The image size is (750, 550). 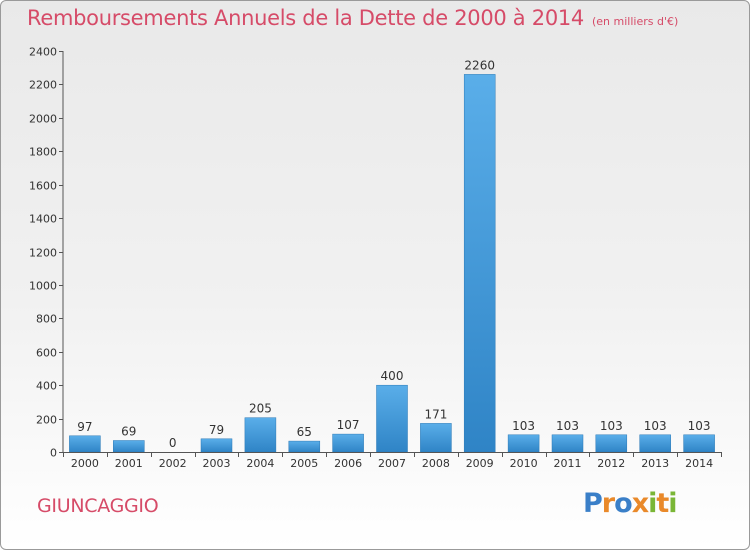 What do you see at coordinates (43, 186) in the screenshot?
I see `y-tick-label: 1600` at bounding box center [43, 186].